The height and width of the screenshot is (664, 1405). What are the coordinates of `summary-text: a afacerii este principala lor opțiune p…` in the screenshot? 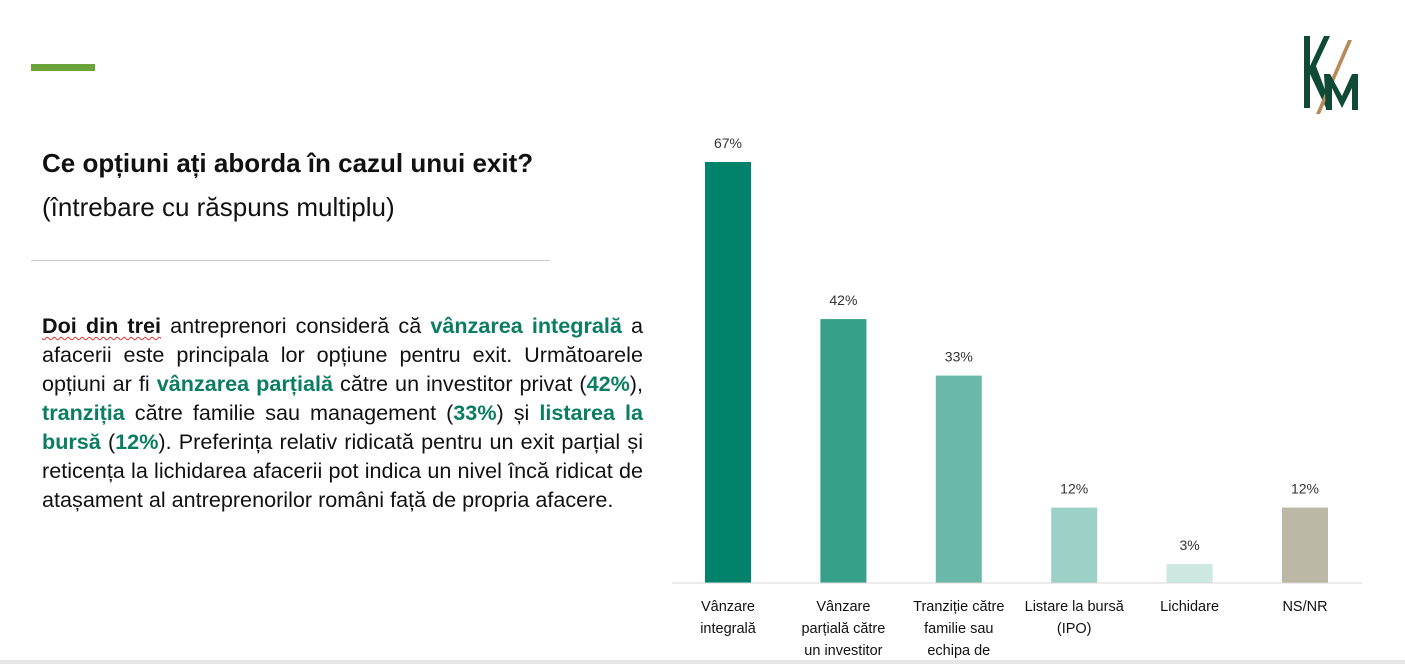 It's located at (342, 354).